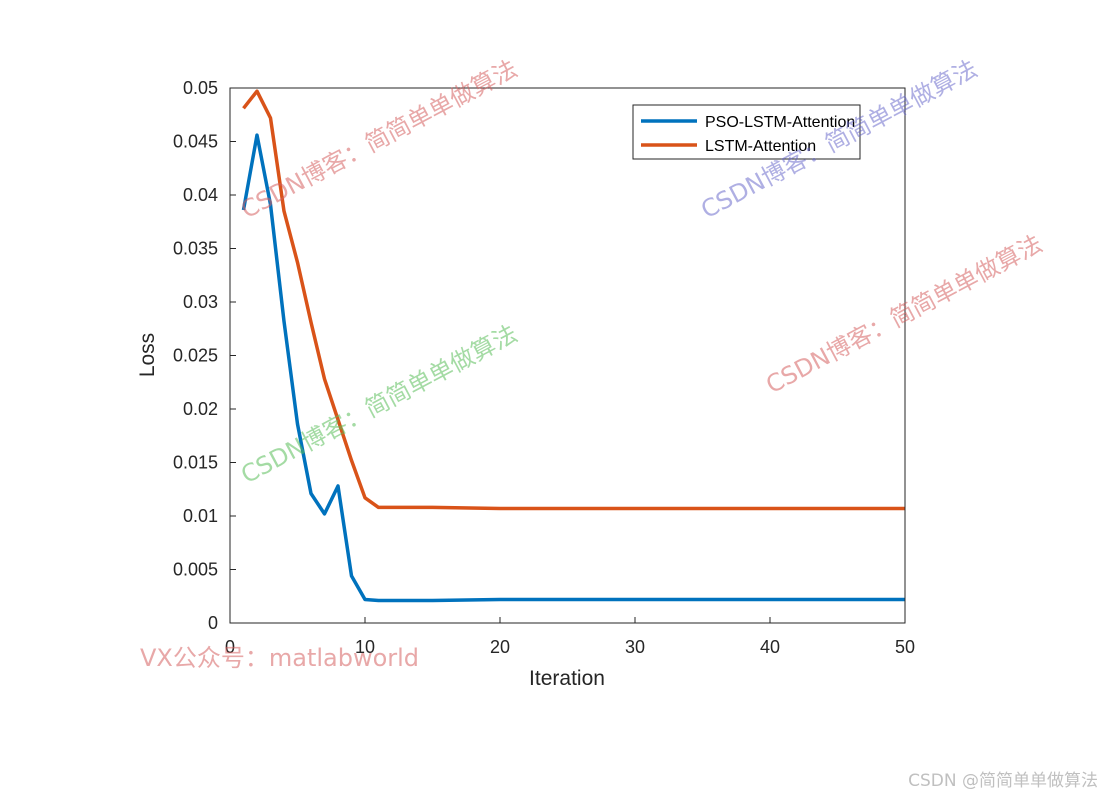 Image resolution: width=1104 pixels, height=797 pixels. Describe the element at coordinates (780, 122) in the screenshot. I see `legend-label-pso-lstm-attention: PSO-LSTM-Attention` at that location.